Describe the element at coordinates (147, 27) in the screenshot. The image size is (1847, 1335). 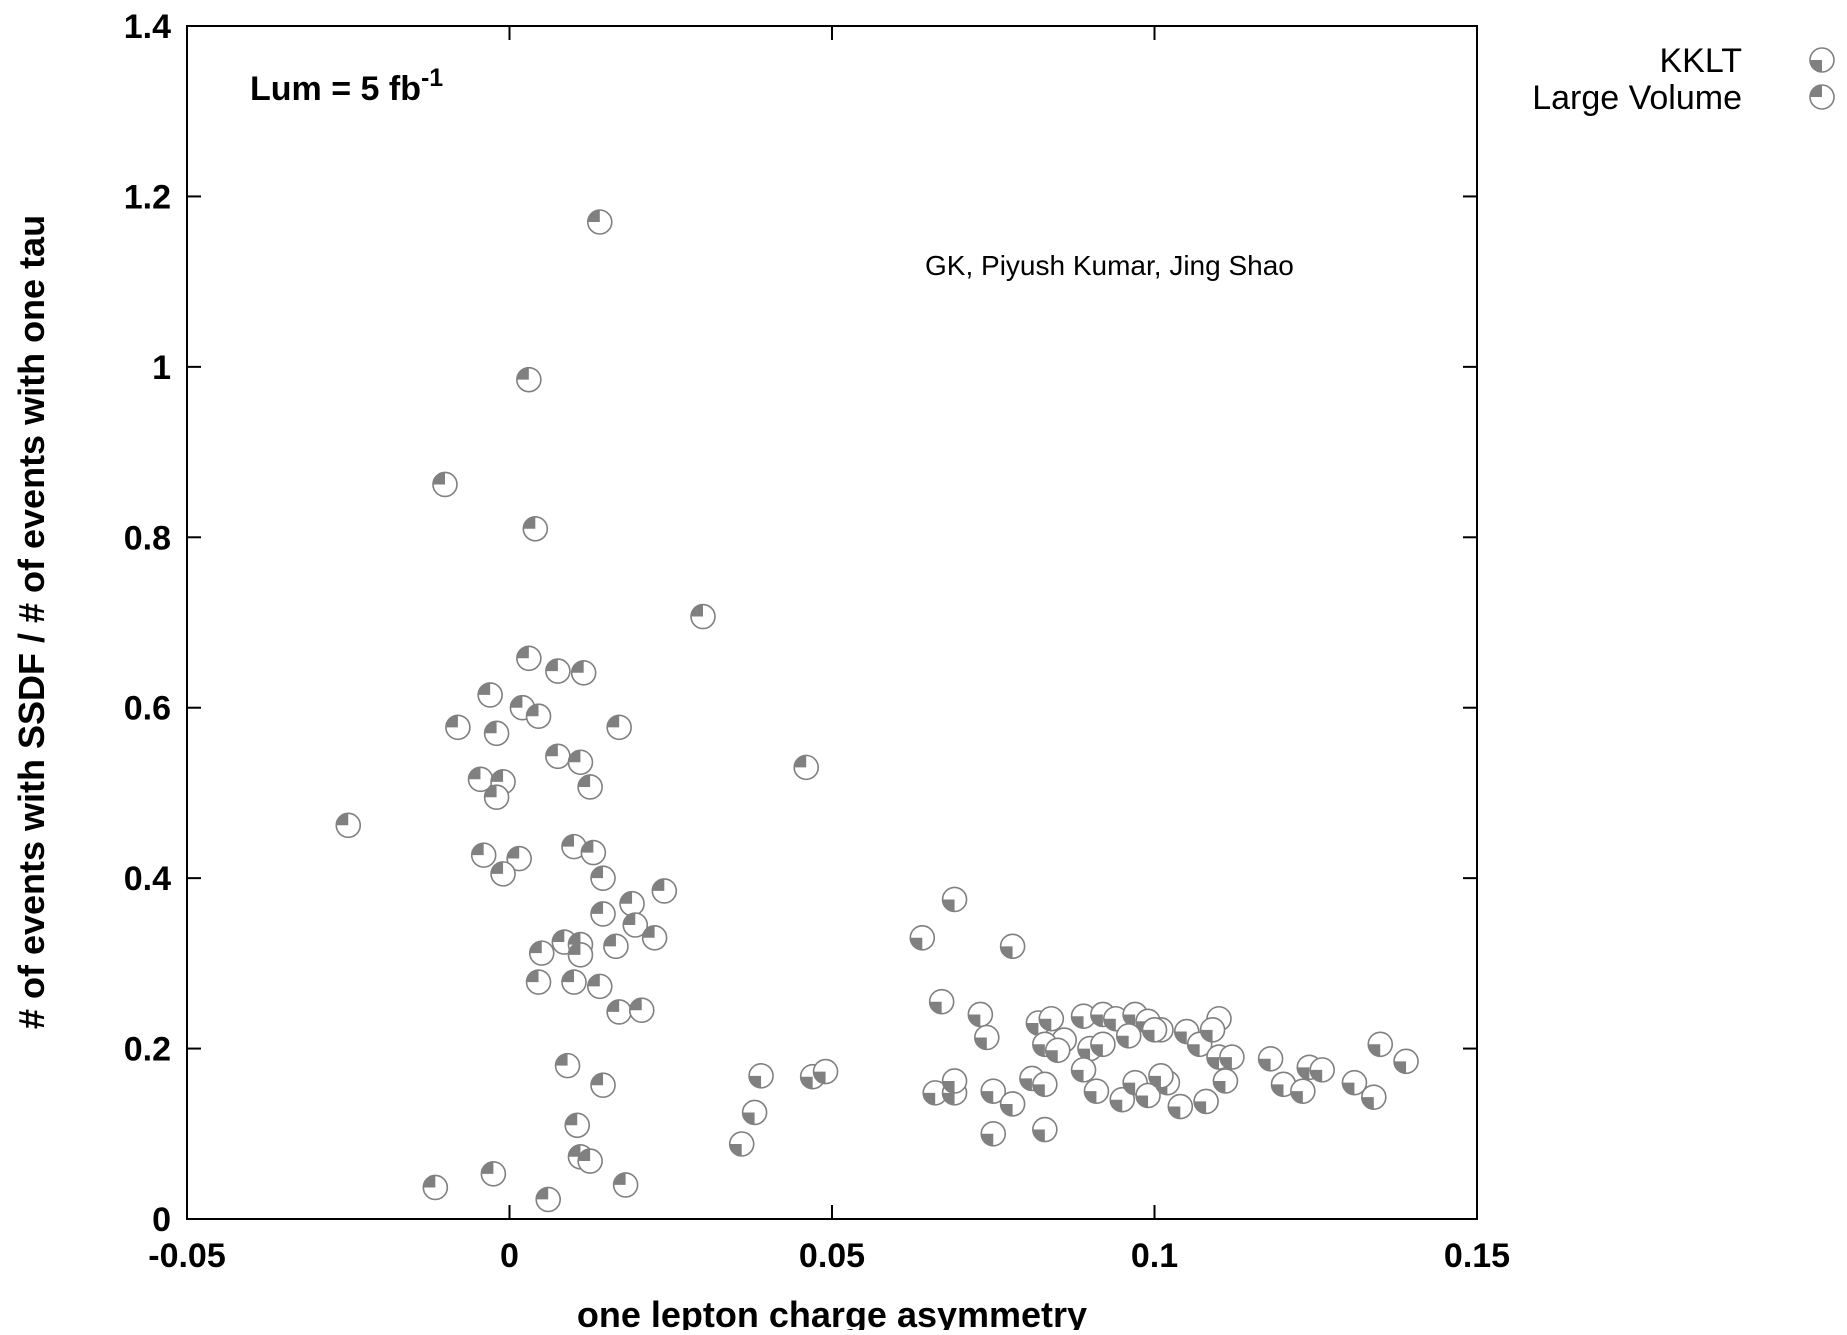
I see `y-tick-label: 1.4` at that location.